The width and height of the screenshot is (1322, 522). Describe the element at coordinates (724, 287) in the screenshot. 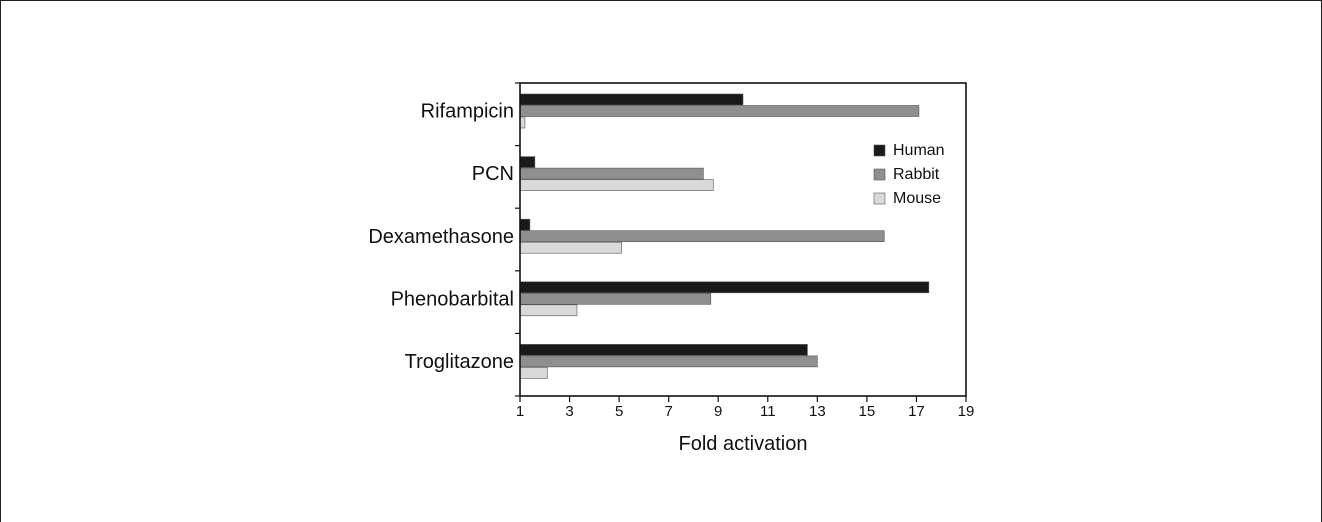

I see `bar-phenobarbital-human` at that location.